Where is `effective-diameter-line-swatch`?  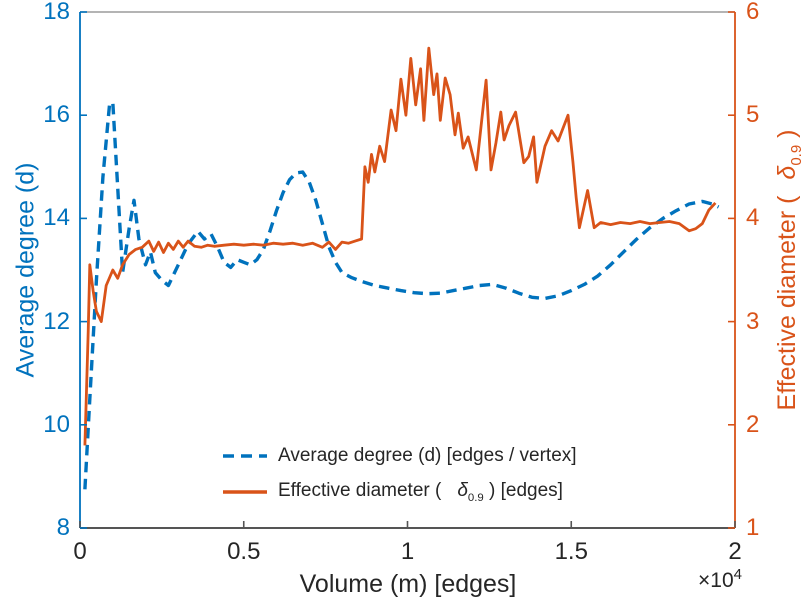
effective-diameter-line-swatch is located at coordinates (245, 492).